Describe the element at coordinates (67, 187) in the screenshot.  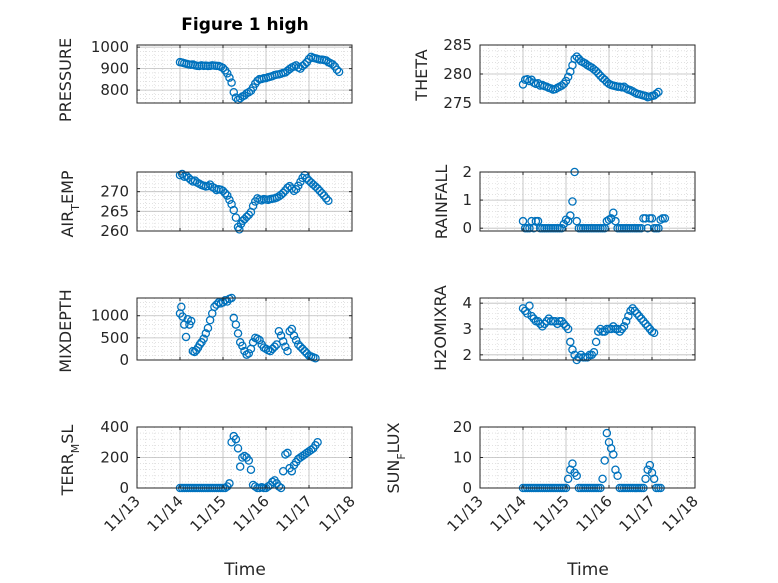
I see `airtemp-ylabel-tail: EMP` at that location.